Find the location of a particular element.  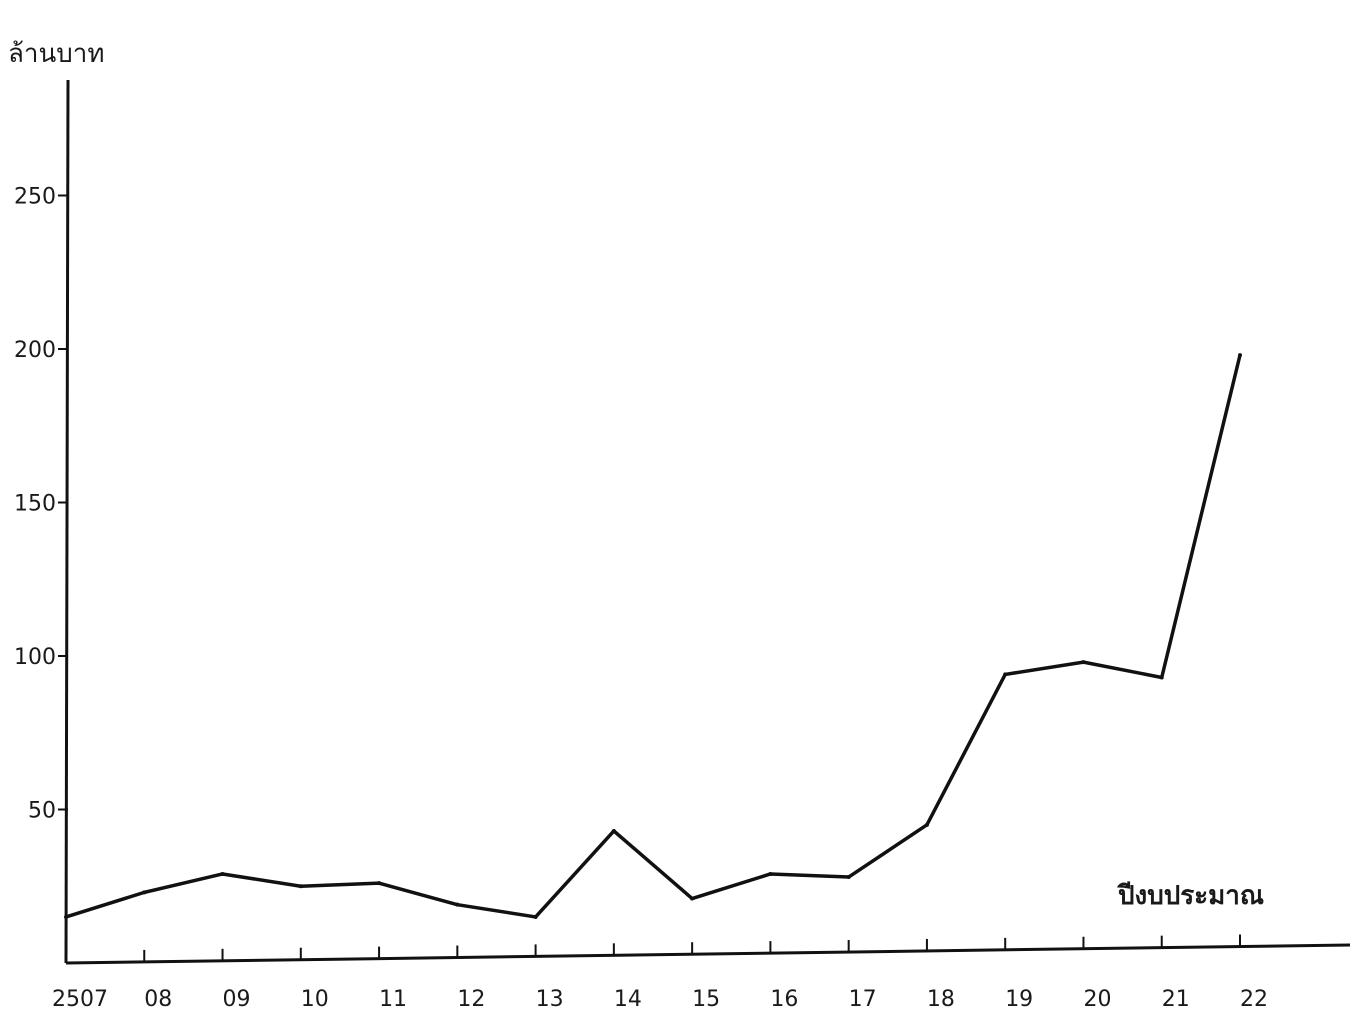

x-tick-label: 14 is located at coordinates (628, 999).